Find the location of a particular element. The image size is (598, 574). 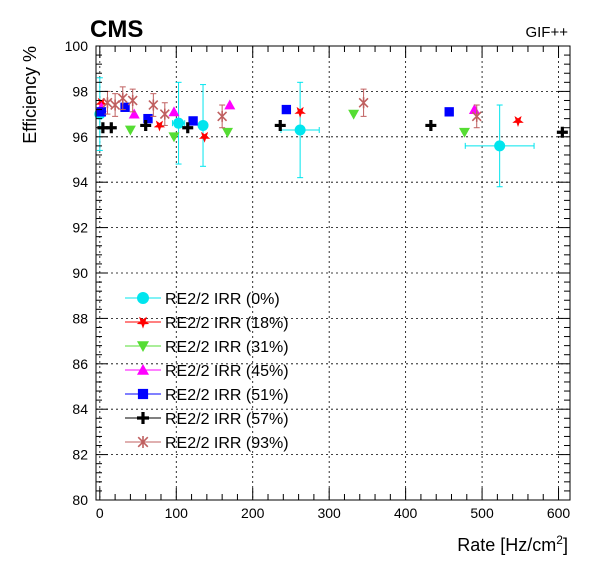

legend-item: RE2/2 IRR (45%) is located at coordinates (207, 371).